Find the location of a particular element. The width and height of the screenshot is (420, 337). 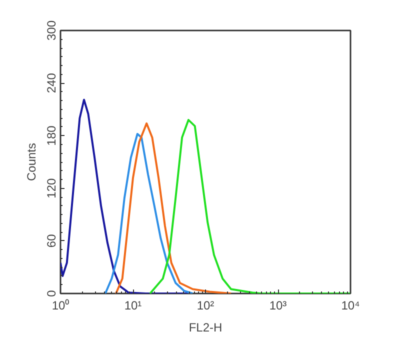

x-axis-title: FL2-H is located at coordinates (205, 327).